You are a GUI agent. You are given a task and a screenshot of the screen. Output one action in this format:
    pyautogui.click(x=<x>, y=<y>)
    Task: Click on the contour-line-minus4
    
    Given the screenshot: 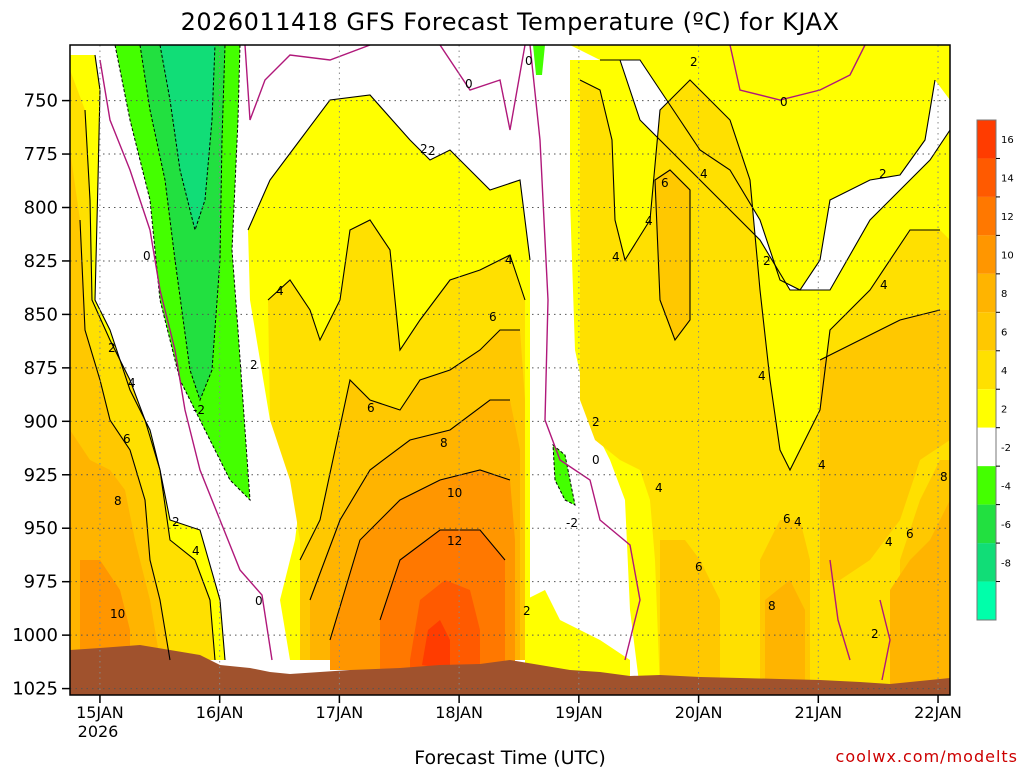 What is the action you would take?
    pyautogui.click(x=182, y=223)
    